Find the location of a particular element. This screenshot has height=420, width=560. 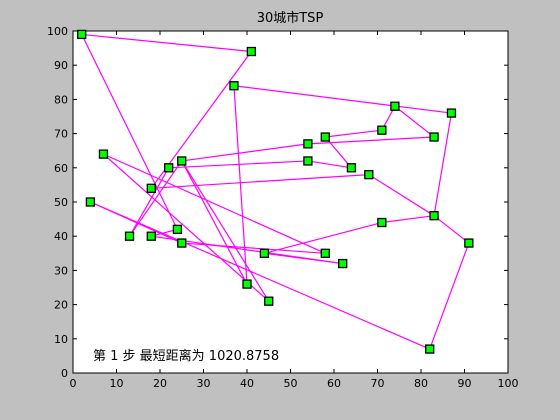

y-tick-label: 40 is located at coordinates (61, 236).